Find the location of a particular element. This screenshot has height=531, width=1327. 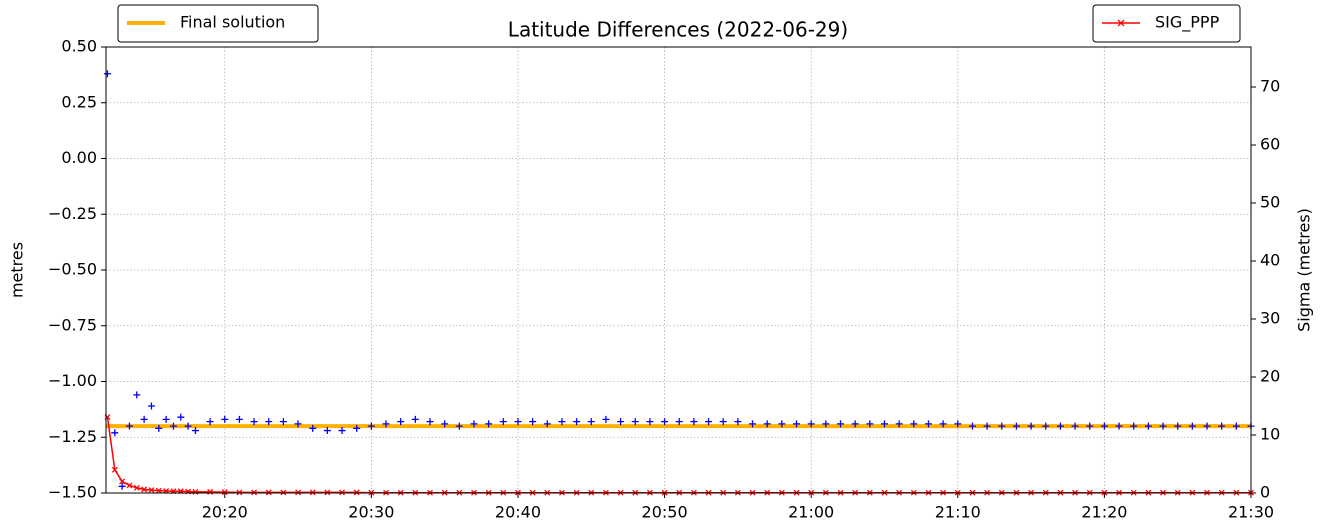

y-tick-label: −0.50 is located at coordinates (72, 269).